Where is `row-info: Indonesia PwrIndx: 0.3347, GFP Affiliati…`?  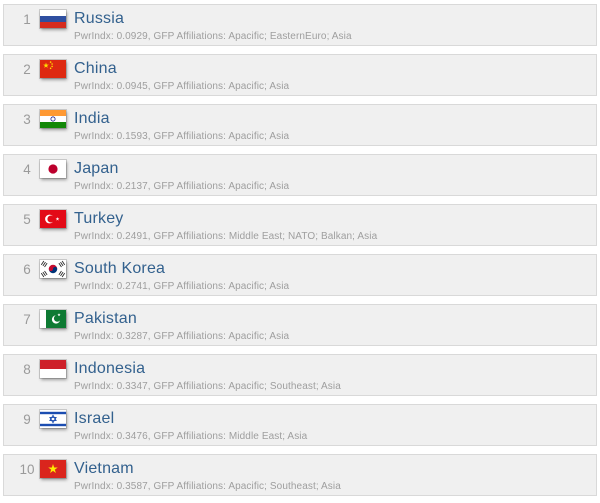
row-info: Indonesia PwrIndx: 0.3347, GFP Affiliati… is located at coordinates (207, 376).